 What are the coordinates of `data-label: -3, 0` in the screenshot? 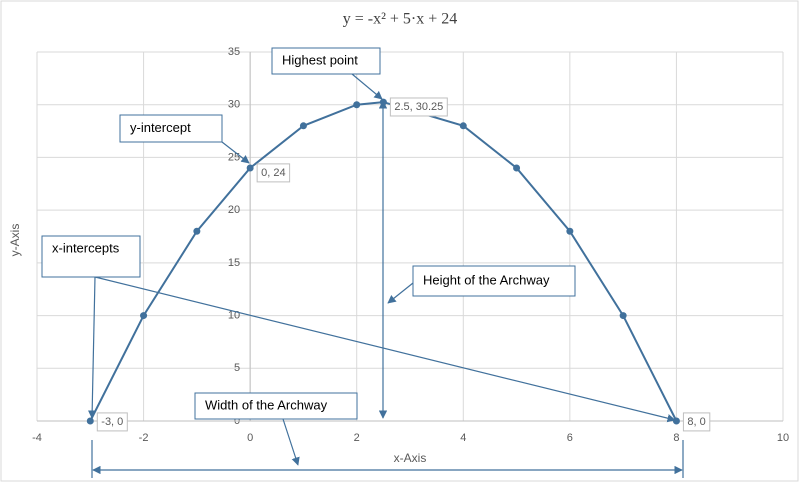 It's located at (112, 422).